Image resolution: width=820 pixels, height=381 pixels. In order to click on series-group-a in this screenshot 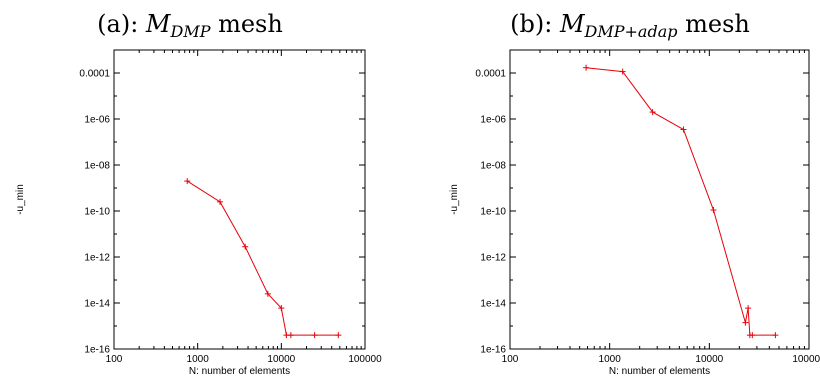, I will do `click(263, 258)`.